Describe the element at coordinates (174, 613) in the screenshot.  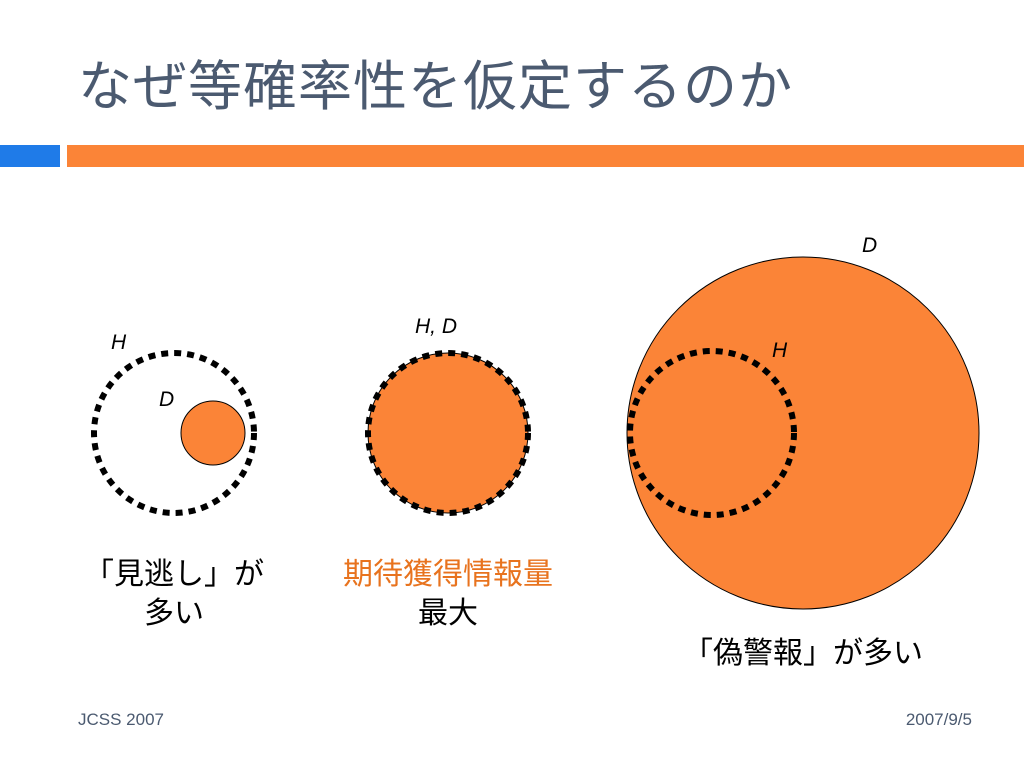
I see `caption-line: 多い` at that location.